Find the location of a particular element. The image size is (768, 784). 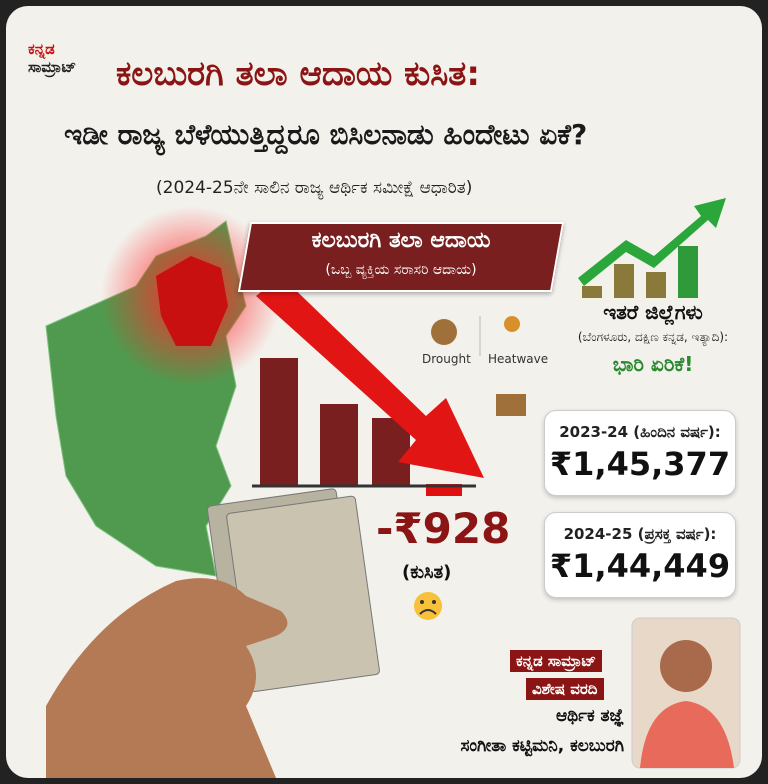

byline-tag: ವಿಶೇಷ ವರದಿ is located at coordinates (565, 689).